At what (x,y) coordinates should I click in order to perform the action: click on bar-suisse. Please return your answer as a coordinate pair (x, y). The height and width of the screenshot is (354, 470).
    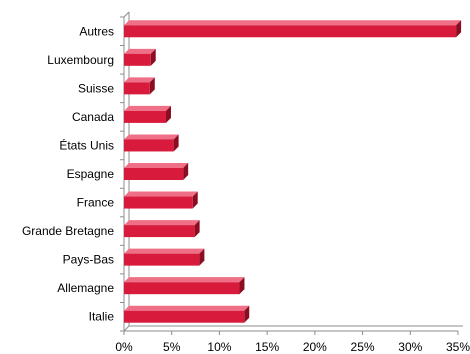
    Looking at the image, I should click on (139, 86).